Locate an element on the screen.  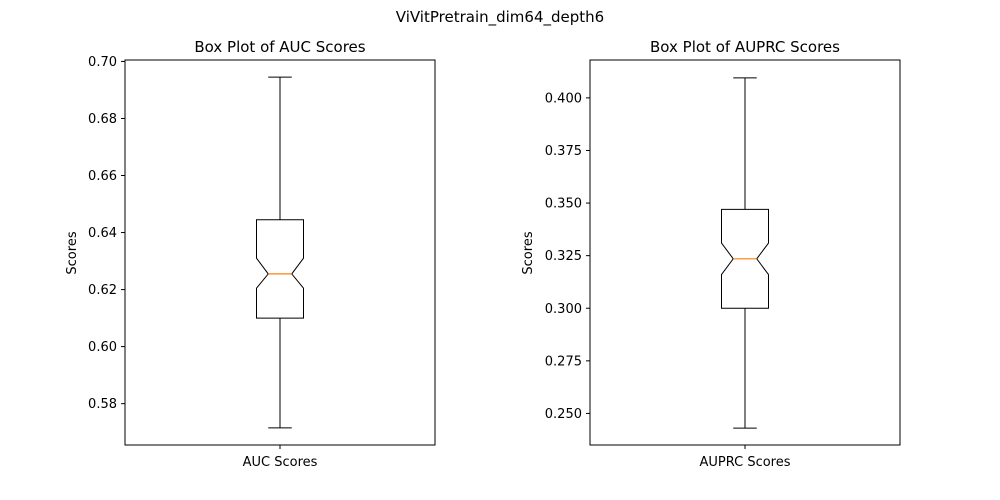
auprc-chart-title: Box Plot of AUPRC Scores is located at coordinates (745, 47).